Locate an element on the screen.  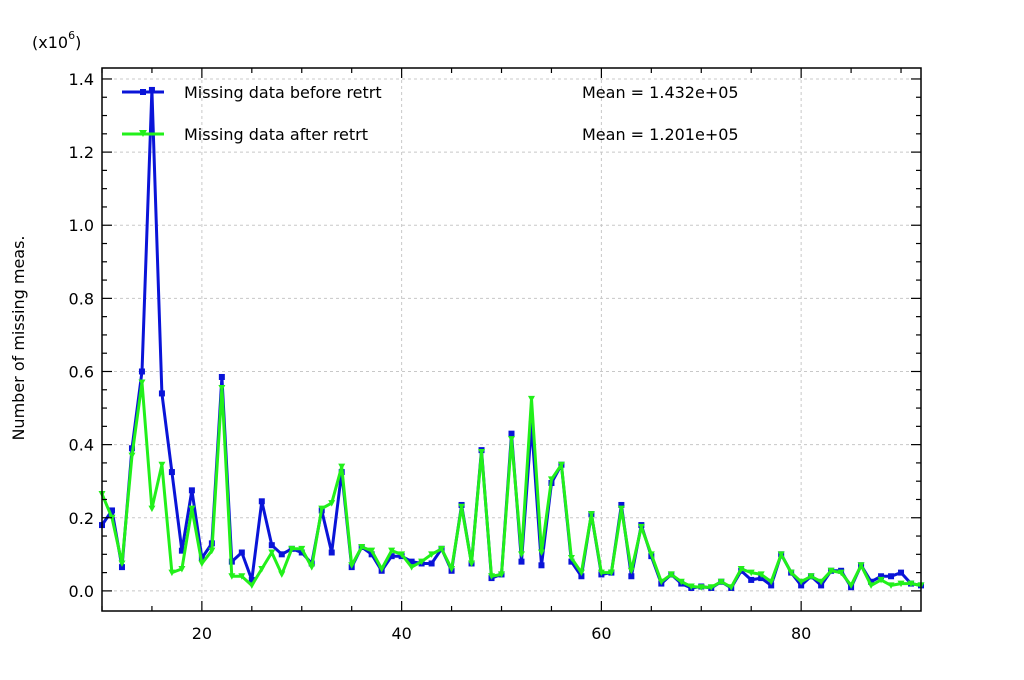
y-tick-label: 0.6 is located at coordinates (81, 371).